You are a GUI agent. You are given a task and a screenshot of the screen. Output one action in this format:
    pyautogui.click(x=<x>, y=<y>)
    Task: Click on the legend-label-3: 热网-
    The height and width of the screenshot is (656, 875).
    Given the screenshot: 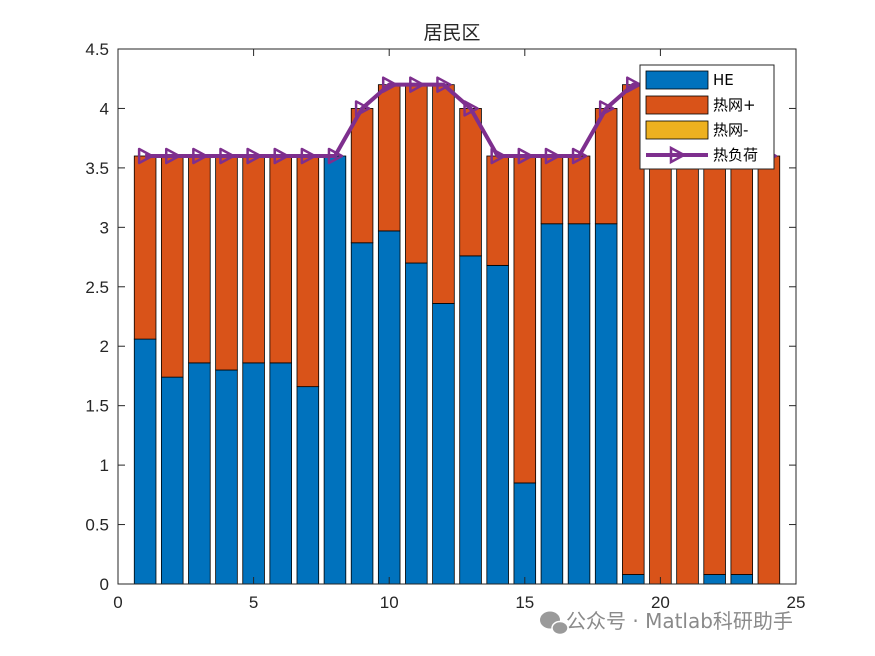 What is the action you would take?
    pyautogui.click(x=730, y=130)
    